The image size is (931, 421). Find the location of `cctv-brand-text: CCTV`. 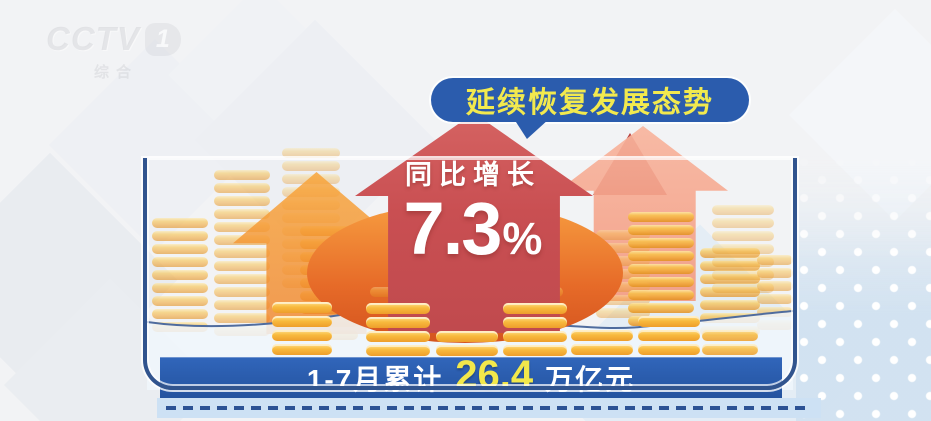

cctv-brand-text: CCTV is located at coordinates (93, 38).